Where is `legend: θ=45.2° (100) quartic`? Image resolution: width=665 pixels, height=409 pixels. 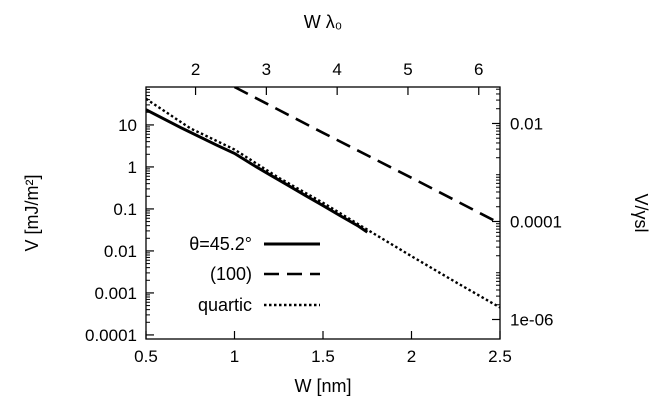 legend: θ=45.2° (100) quartic is located at coordinates (254, 274).